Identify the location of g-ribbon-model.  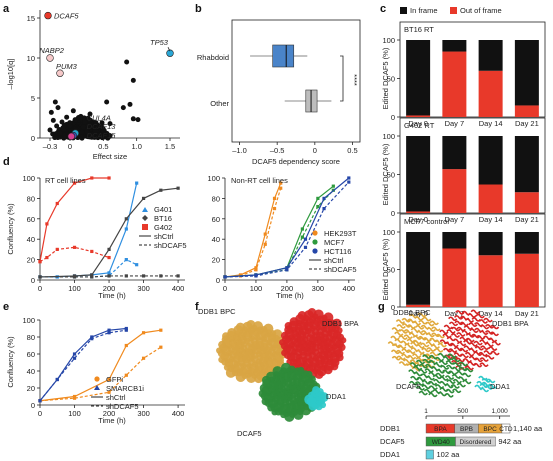
(444, 353).